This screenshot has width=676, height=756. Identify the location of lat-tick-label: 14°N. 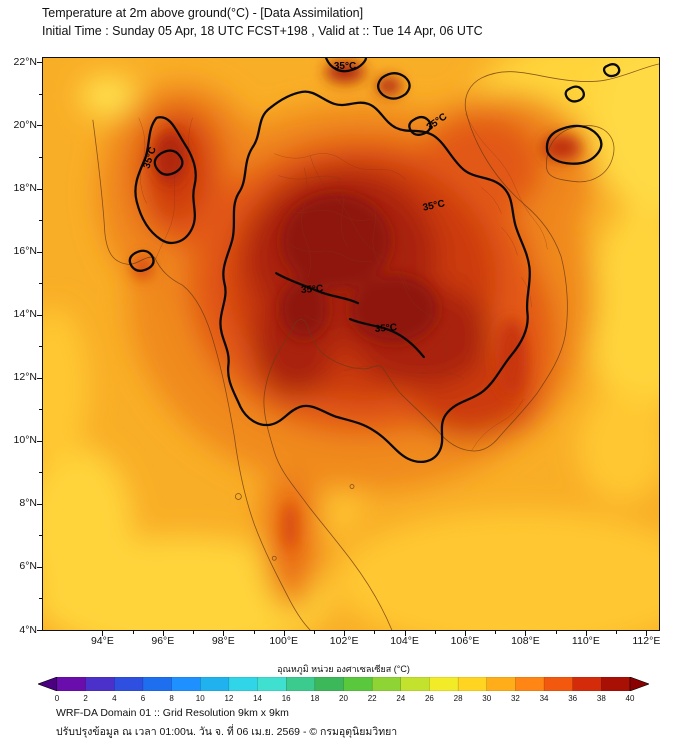
(25, 314).